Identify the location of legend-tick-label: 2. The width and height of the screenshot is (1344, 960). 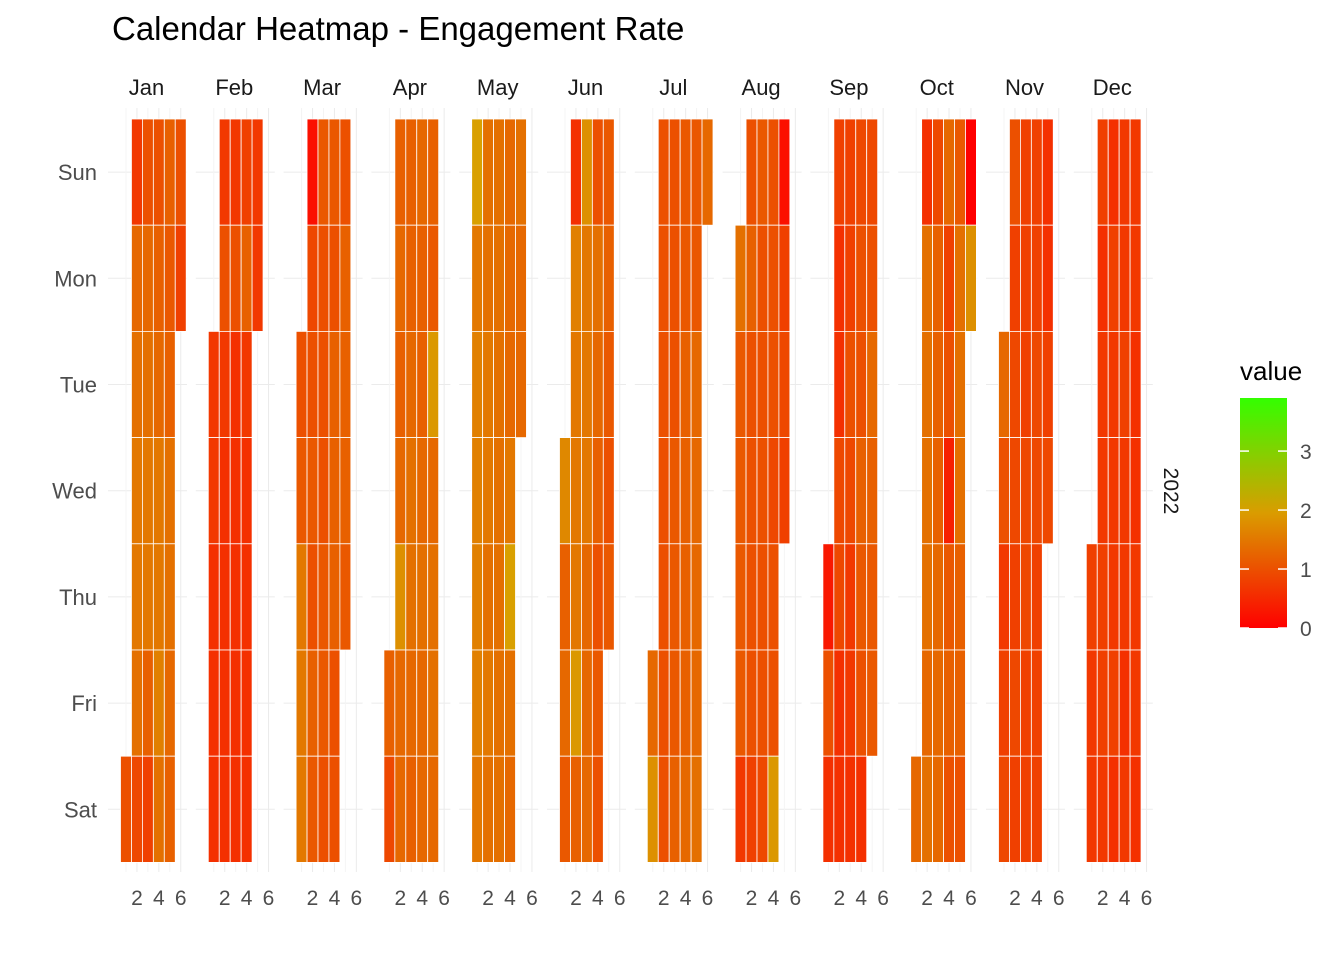
(1306, 511).